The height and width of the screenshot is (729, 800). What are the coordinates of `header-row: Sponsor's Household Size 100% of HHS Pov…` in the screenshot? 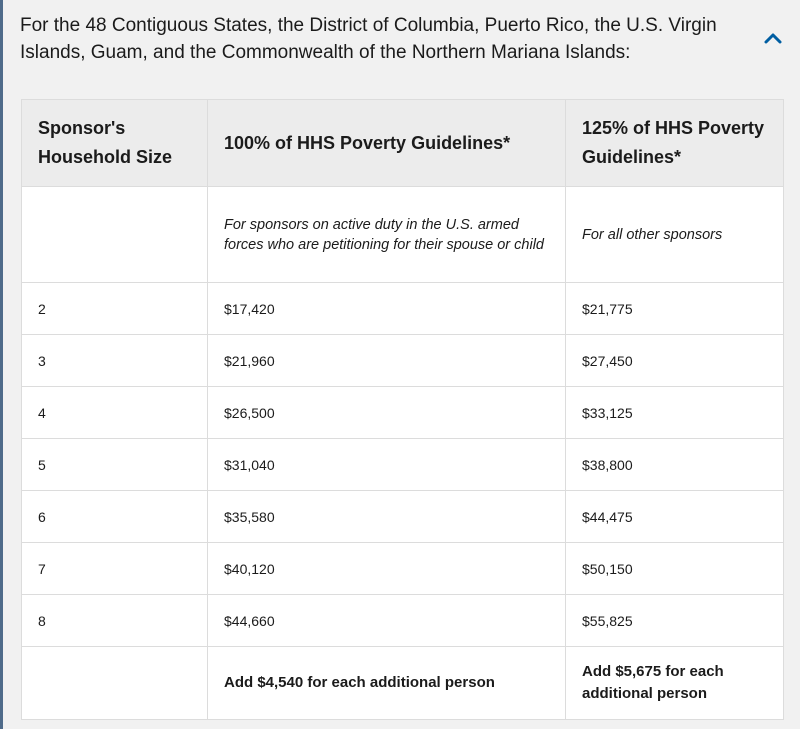 It's located at (402, 143).